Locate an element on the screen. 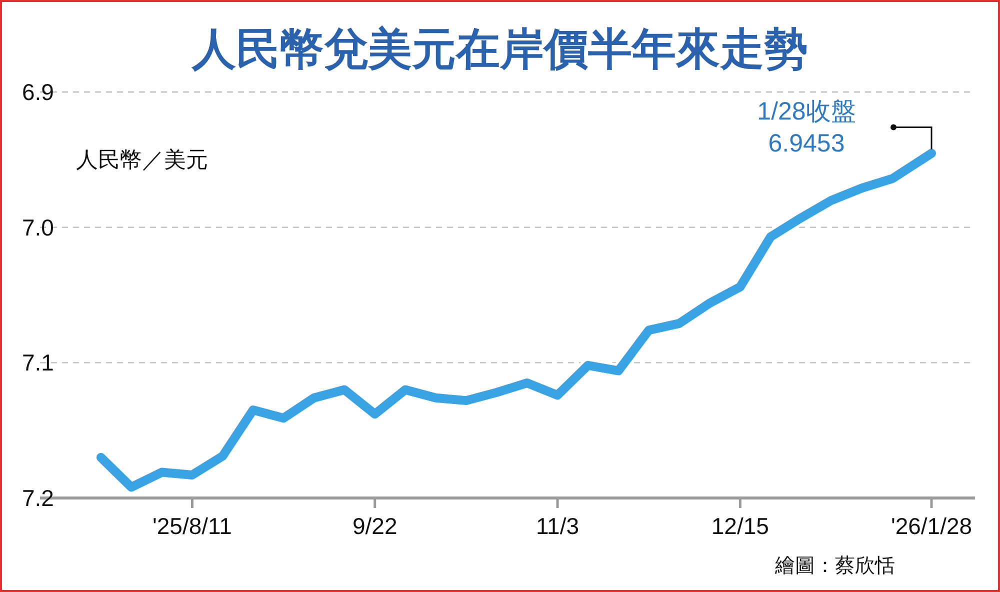  x-tick-label: 11/3 is located at coordinates (558, 526).